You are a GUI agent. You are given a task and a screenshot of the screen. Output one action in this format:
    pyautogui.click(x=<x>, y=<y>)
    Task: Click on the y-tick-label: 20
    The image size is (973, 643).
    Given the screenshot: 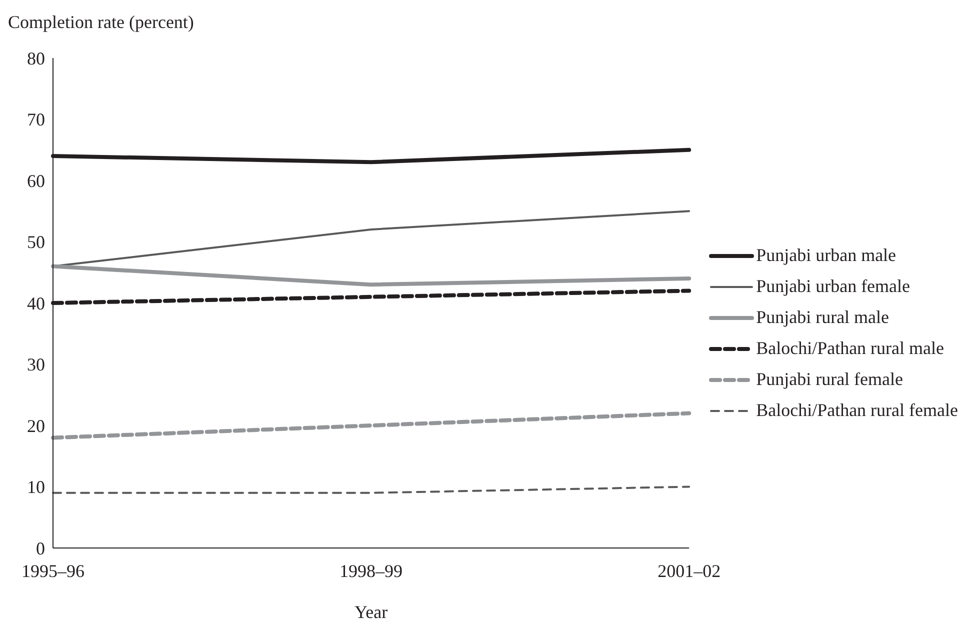 What is the action you would take?
    pyautogui.click(x=36, y=426)
    